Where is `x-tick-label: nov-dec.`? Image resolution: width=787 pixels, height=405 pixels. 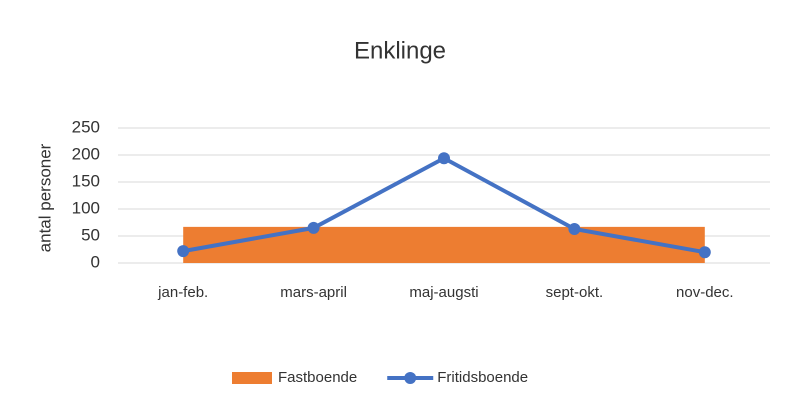
x-tick-label: nov-dec. is located at coordinates (705, 292).